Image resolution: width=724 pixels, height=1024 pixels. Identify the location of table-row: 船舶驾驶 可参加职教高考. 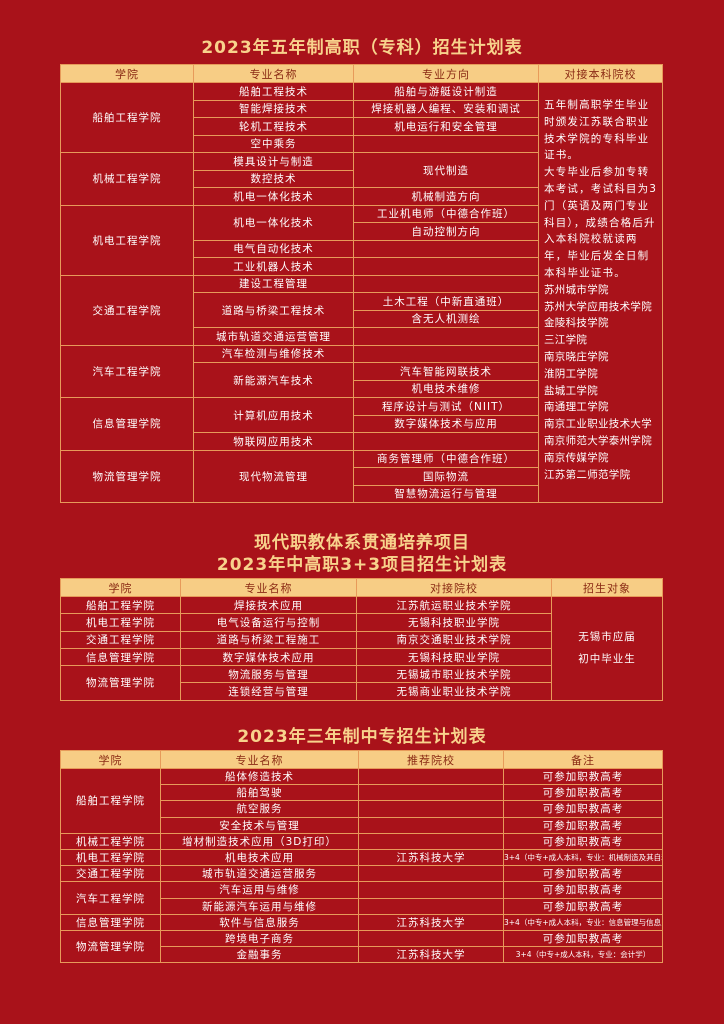
(362, 793).